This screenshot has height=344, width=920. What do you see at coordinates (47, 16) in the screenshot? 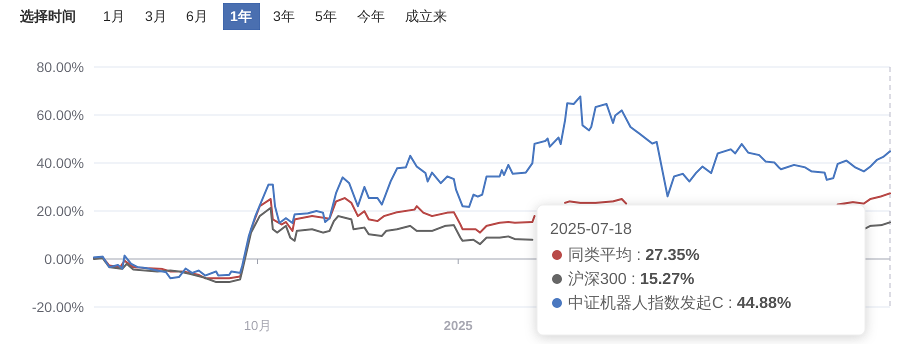
I see `text: 选择时间` at bounding box center [47, 16].